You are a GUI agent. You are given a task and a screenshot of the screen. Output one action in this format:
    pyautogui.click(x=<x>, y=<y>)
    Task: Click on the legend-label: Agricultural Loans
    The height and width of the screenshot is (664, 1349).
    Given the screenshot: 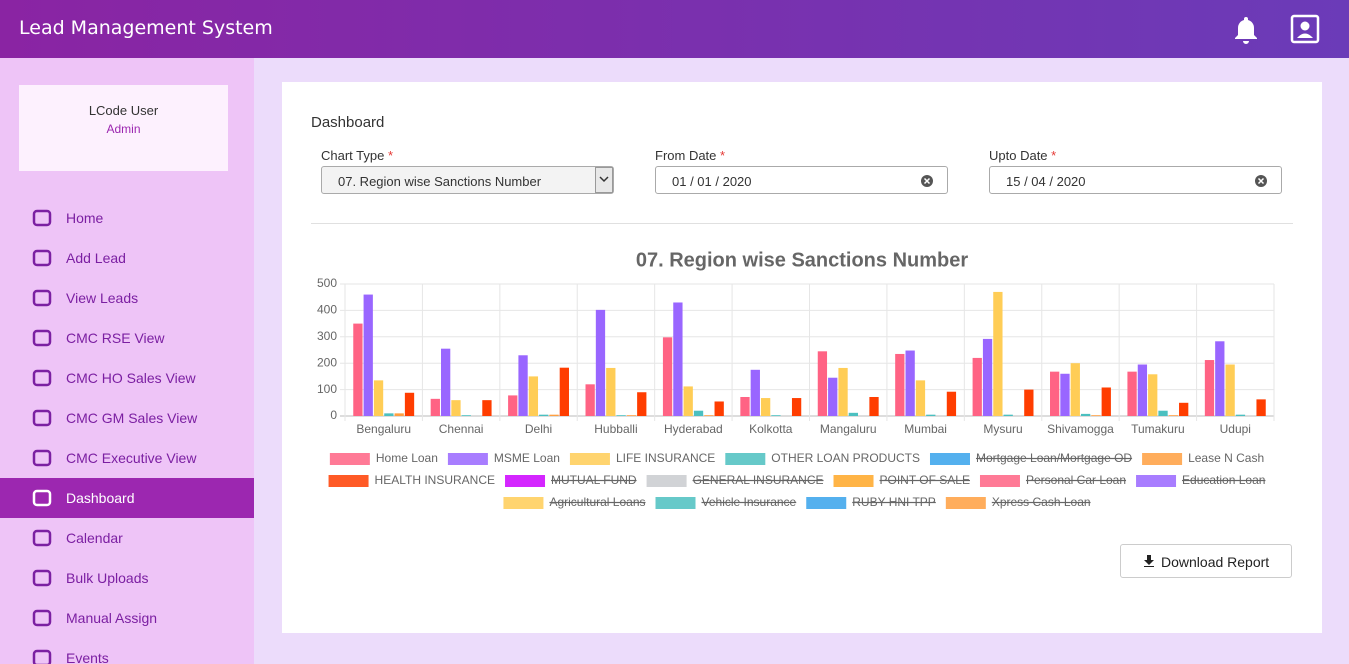 What is the action you would take?
    pyautogui.click(x=597, y=502)
    